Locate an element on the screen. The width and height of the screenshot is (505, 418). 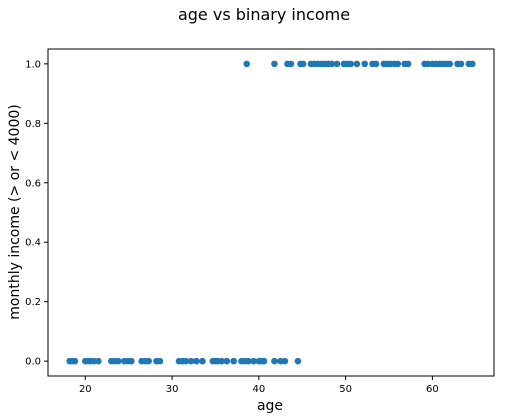
y-tick-label: 0.6 is located at coordinates (33, 183).